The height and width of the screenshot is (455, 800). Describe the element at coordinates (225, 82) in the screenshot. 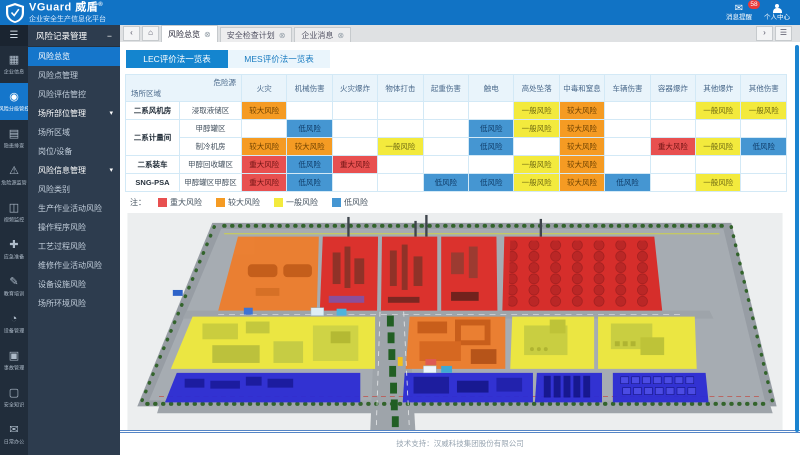

I see `corner-label-hazard: 危险源` at that location.